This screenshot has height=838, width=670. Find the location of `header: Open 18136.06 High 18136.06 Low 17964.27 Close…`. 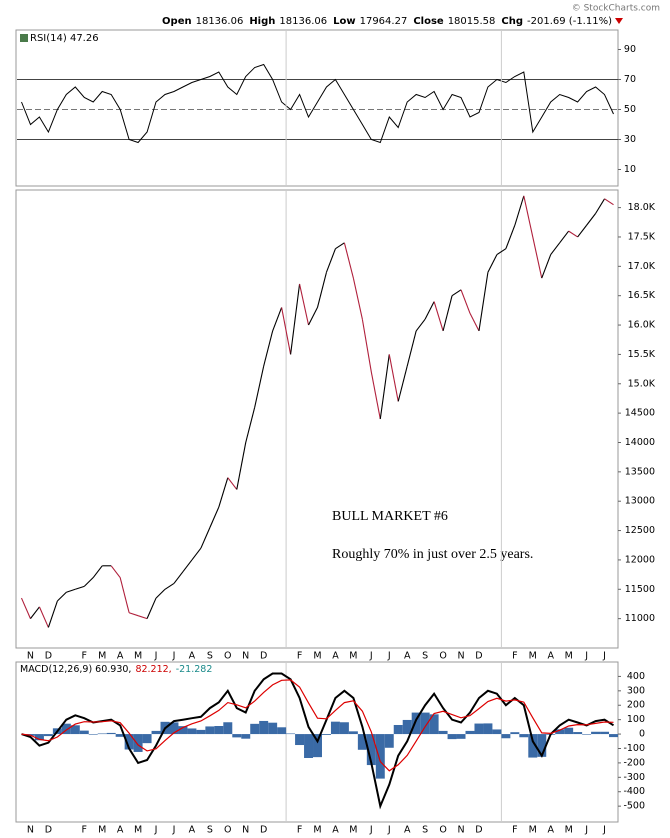

header: Open 18136.06 High 18136.06 Low 17964.27 Close… is located at coordinates (387, 21).